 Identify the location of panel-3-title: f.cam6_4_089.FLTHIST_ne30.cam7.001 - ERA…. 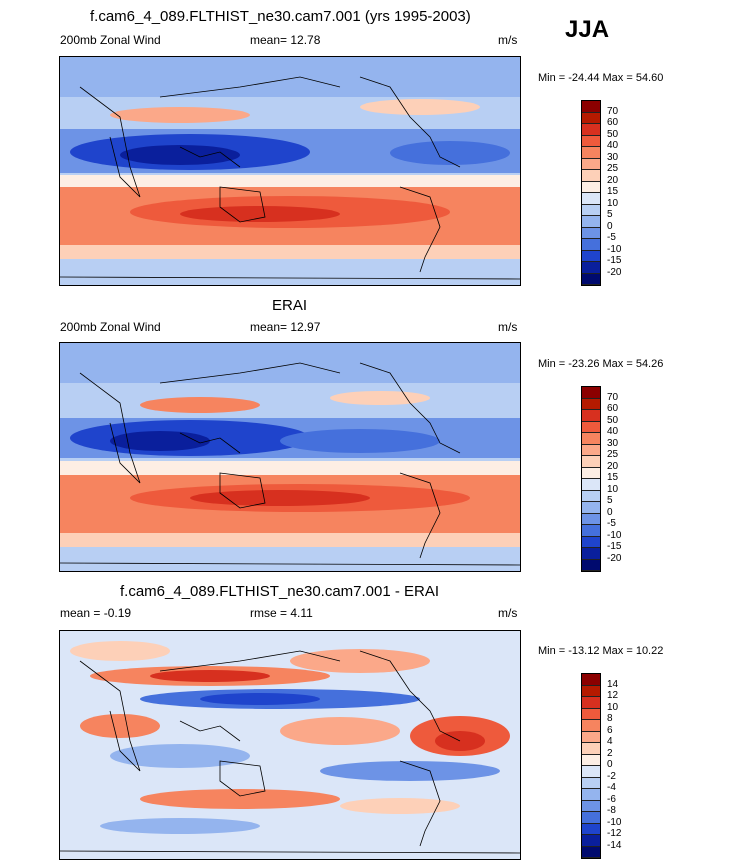
(280, 591).